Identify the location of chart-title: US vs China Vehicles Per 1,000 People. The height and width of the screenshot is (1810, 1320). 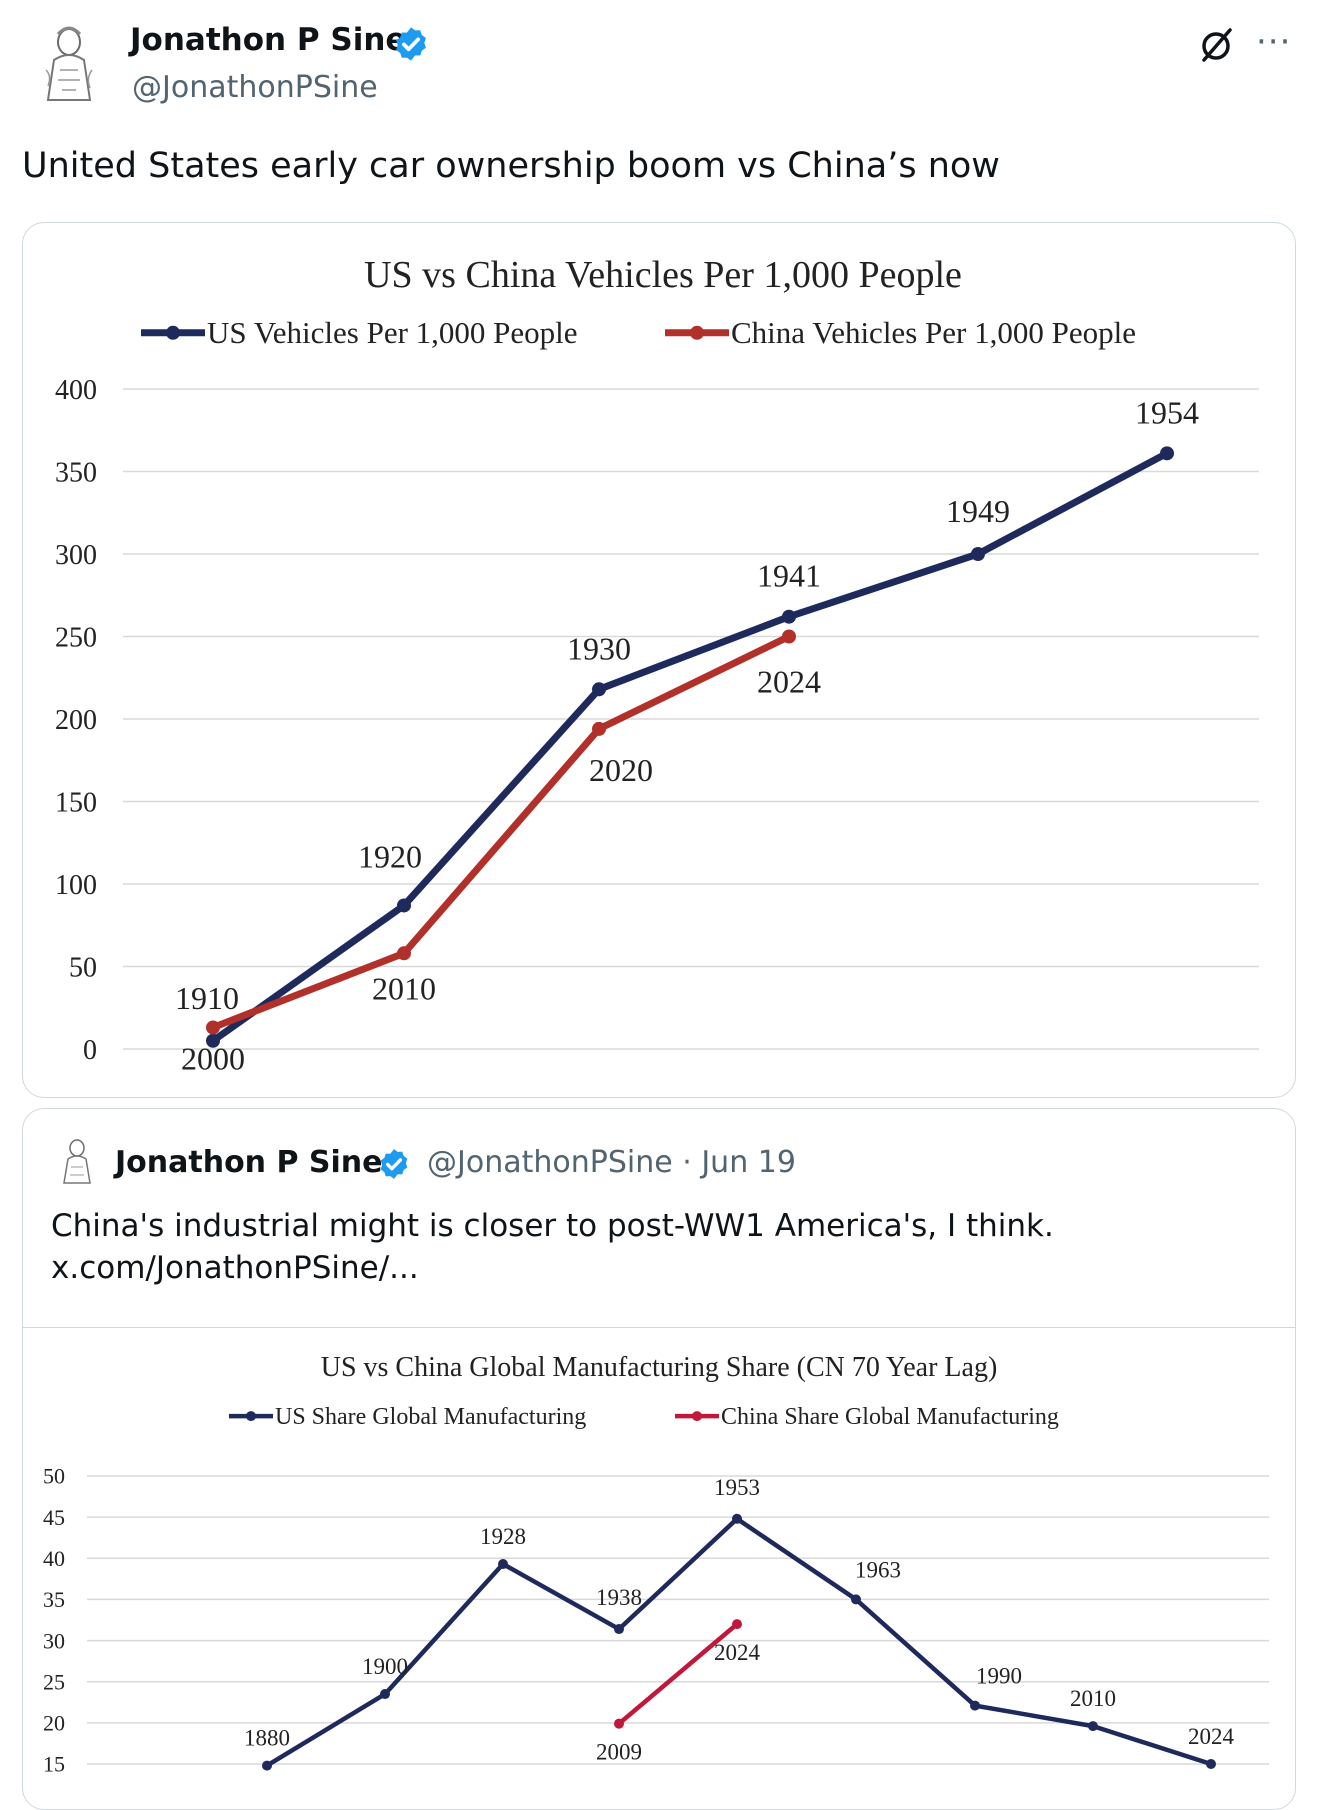
(663, 275).